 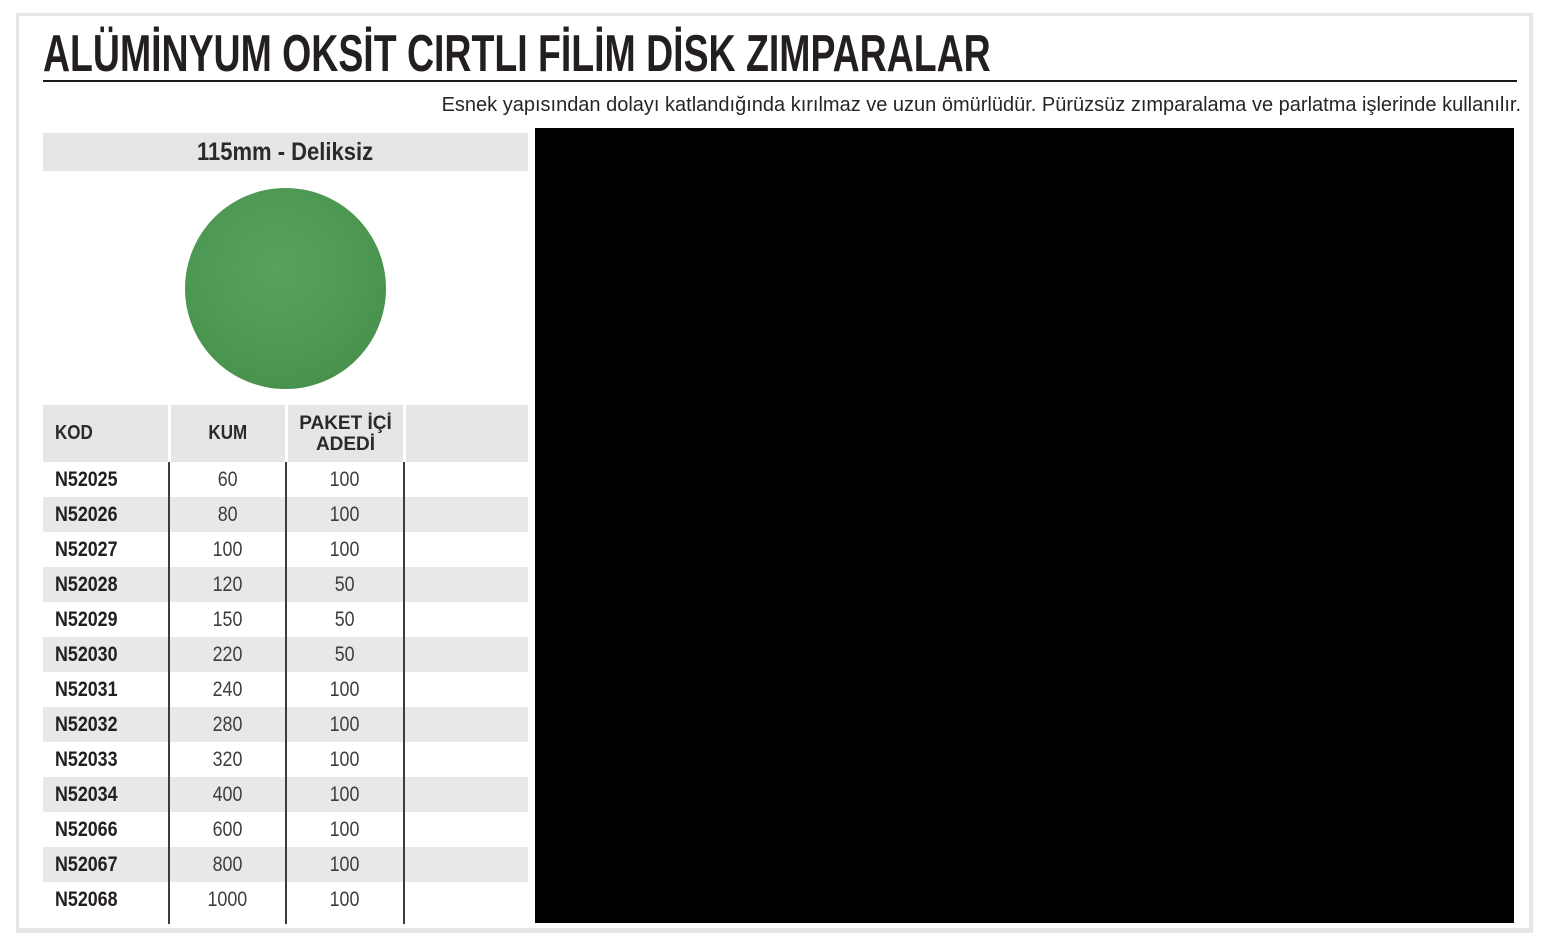 What do you see at coordinates (226, 479) in the screenshot?
I see `cell-kum: 60` at bounding box center [226, 479].